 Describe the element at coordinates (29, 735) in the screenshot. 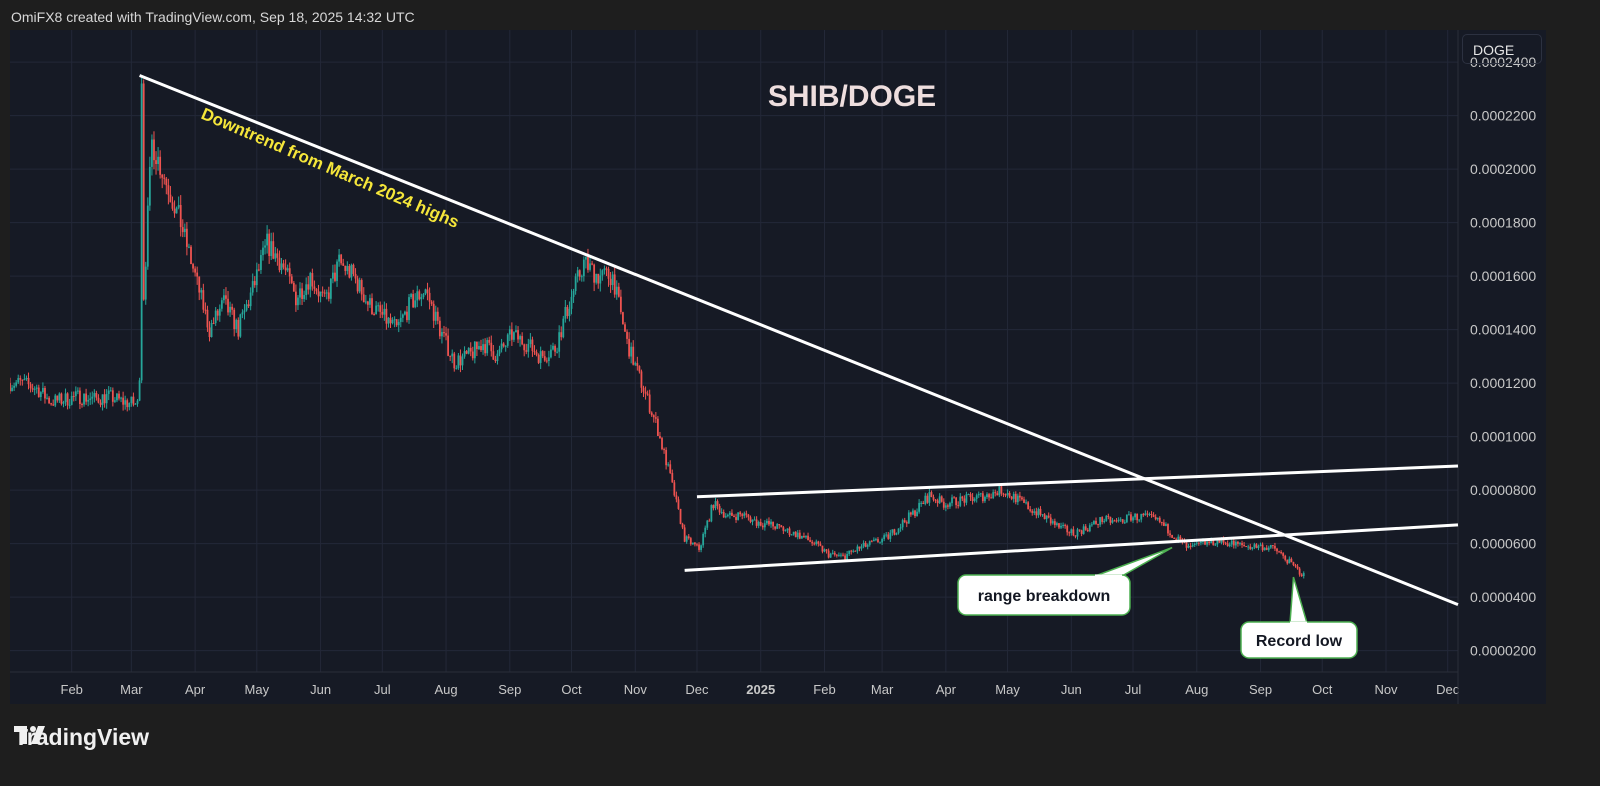

I see `tradingview-logo-icon` at that location.